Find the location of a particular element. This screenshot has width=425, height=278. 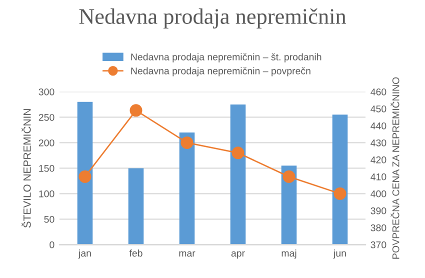

y2-tick-label: 410 is located at coordinates (378, 176).